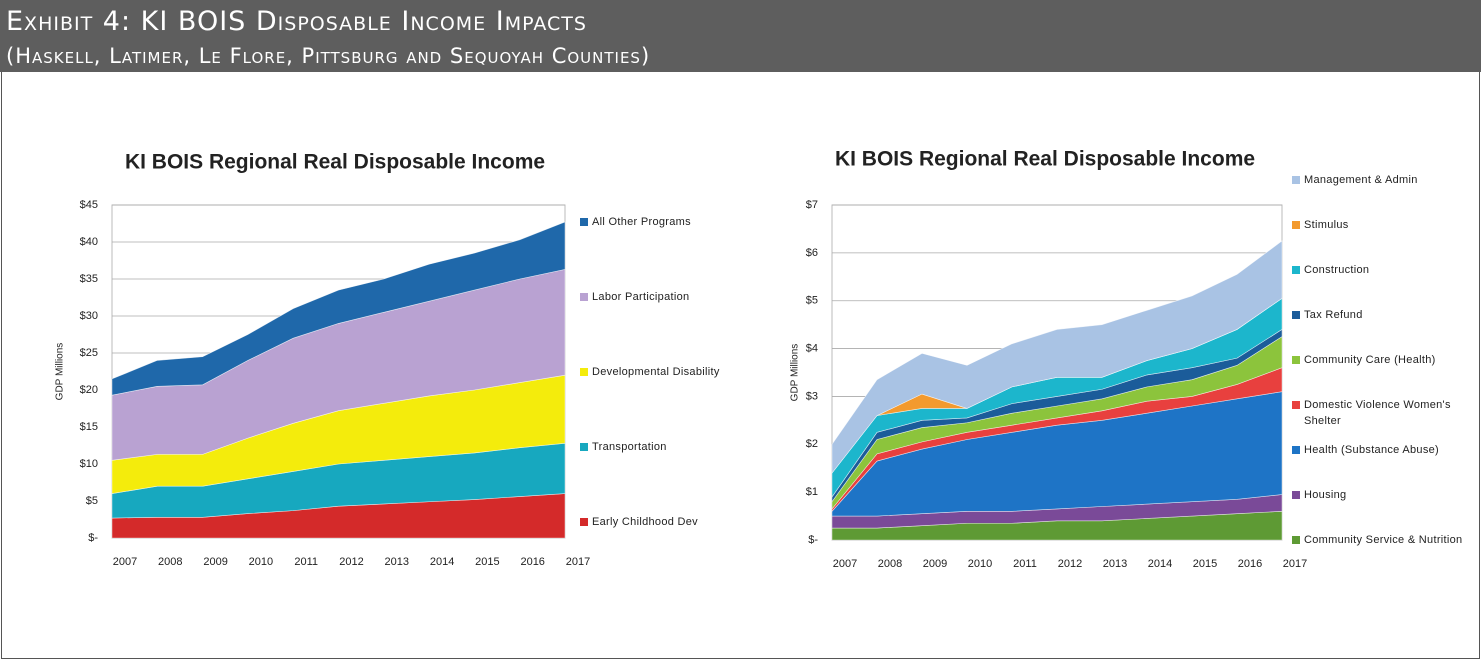 The height and width of the screenshot is (661, 1481). Describe the element at coordinates (629, 447) in the screenshot. I see `legend-label: Transportation` at that location.